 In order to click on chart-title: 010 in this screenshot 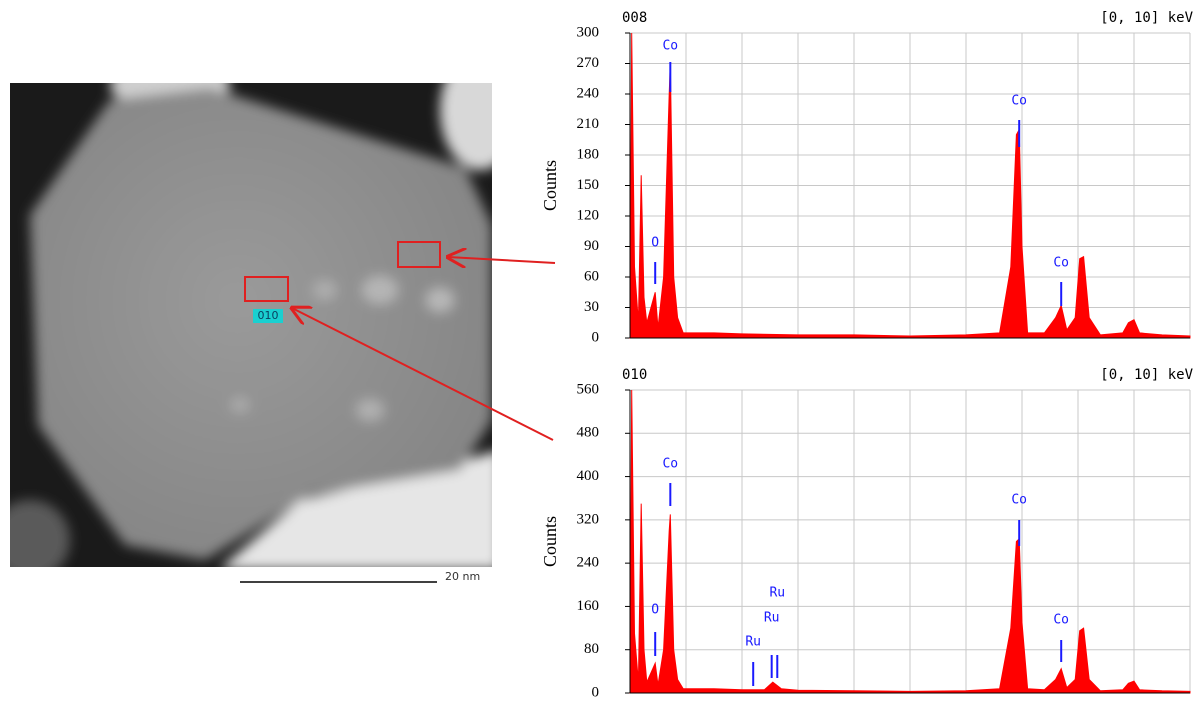, I will do `click(634, 375)`.